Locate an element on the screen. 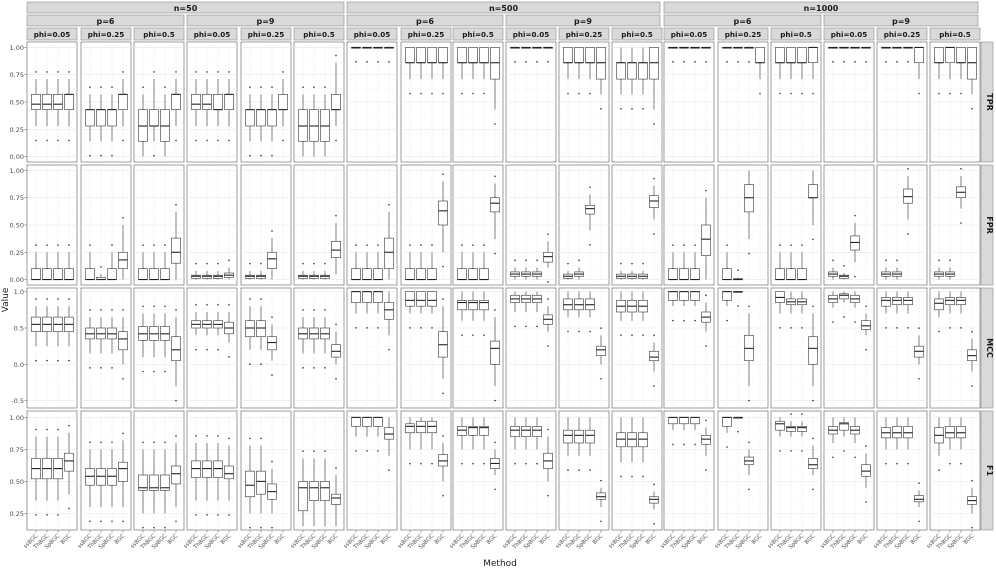  y-tick-label: 0.75 is located at coordinates (17, 450).